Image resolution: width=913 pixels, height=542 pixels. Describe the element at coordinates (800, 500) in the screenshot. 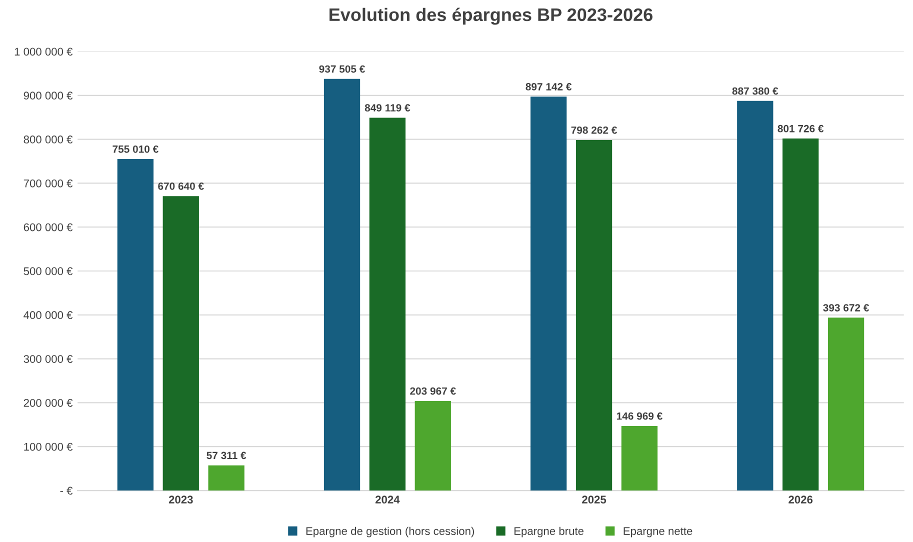

I see `x-tick-label: 2026` at that location.